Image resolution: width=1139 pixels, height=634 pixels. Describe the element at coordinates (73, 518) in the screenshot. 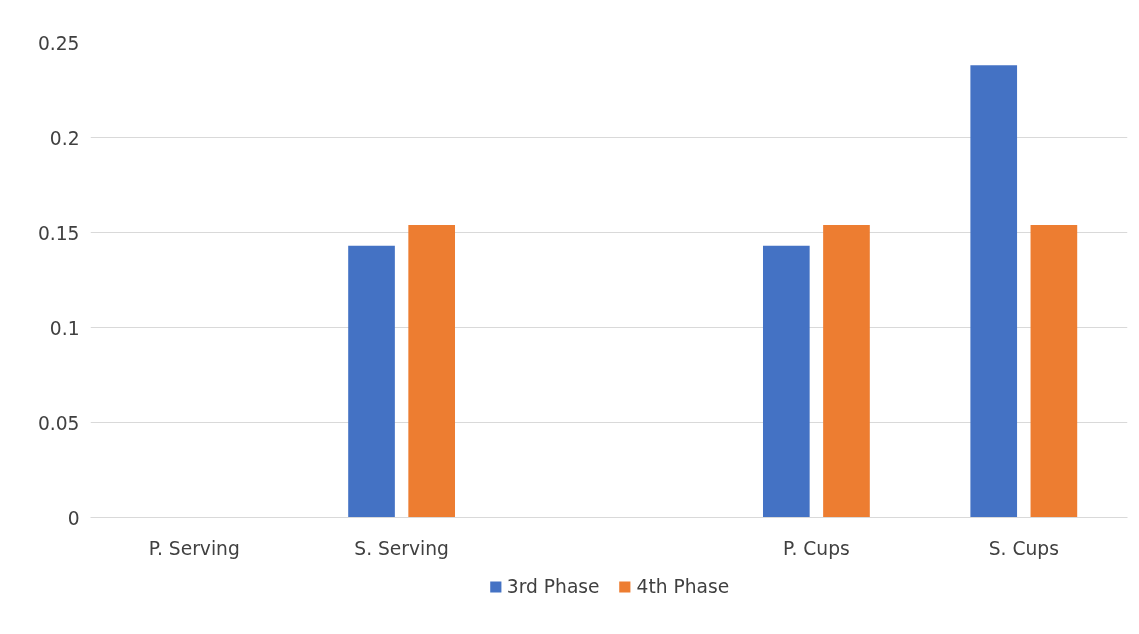

I see `y-tick-label: 0` at that location.